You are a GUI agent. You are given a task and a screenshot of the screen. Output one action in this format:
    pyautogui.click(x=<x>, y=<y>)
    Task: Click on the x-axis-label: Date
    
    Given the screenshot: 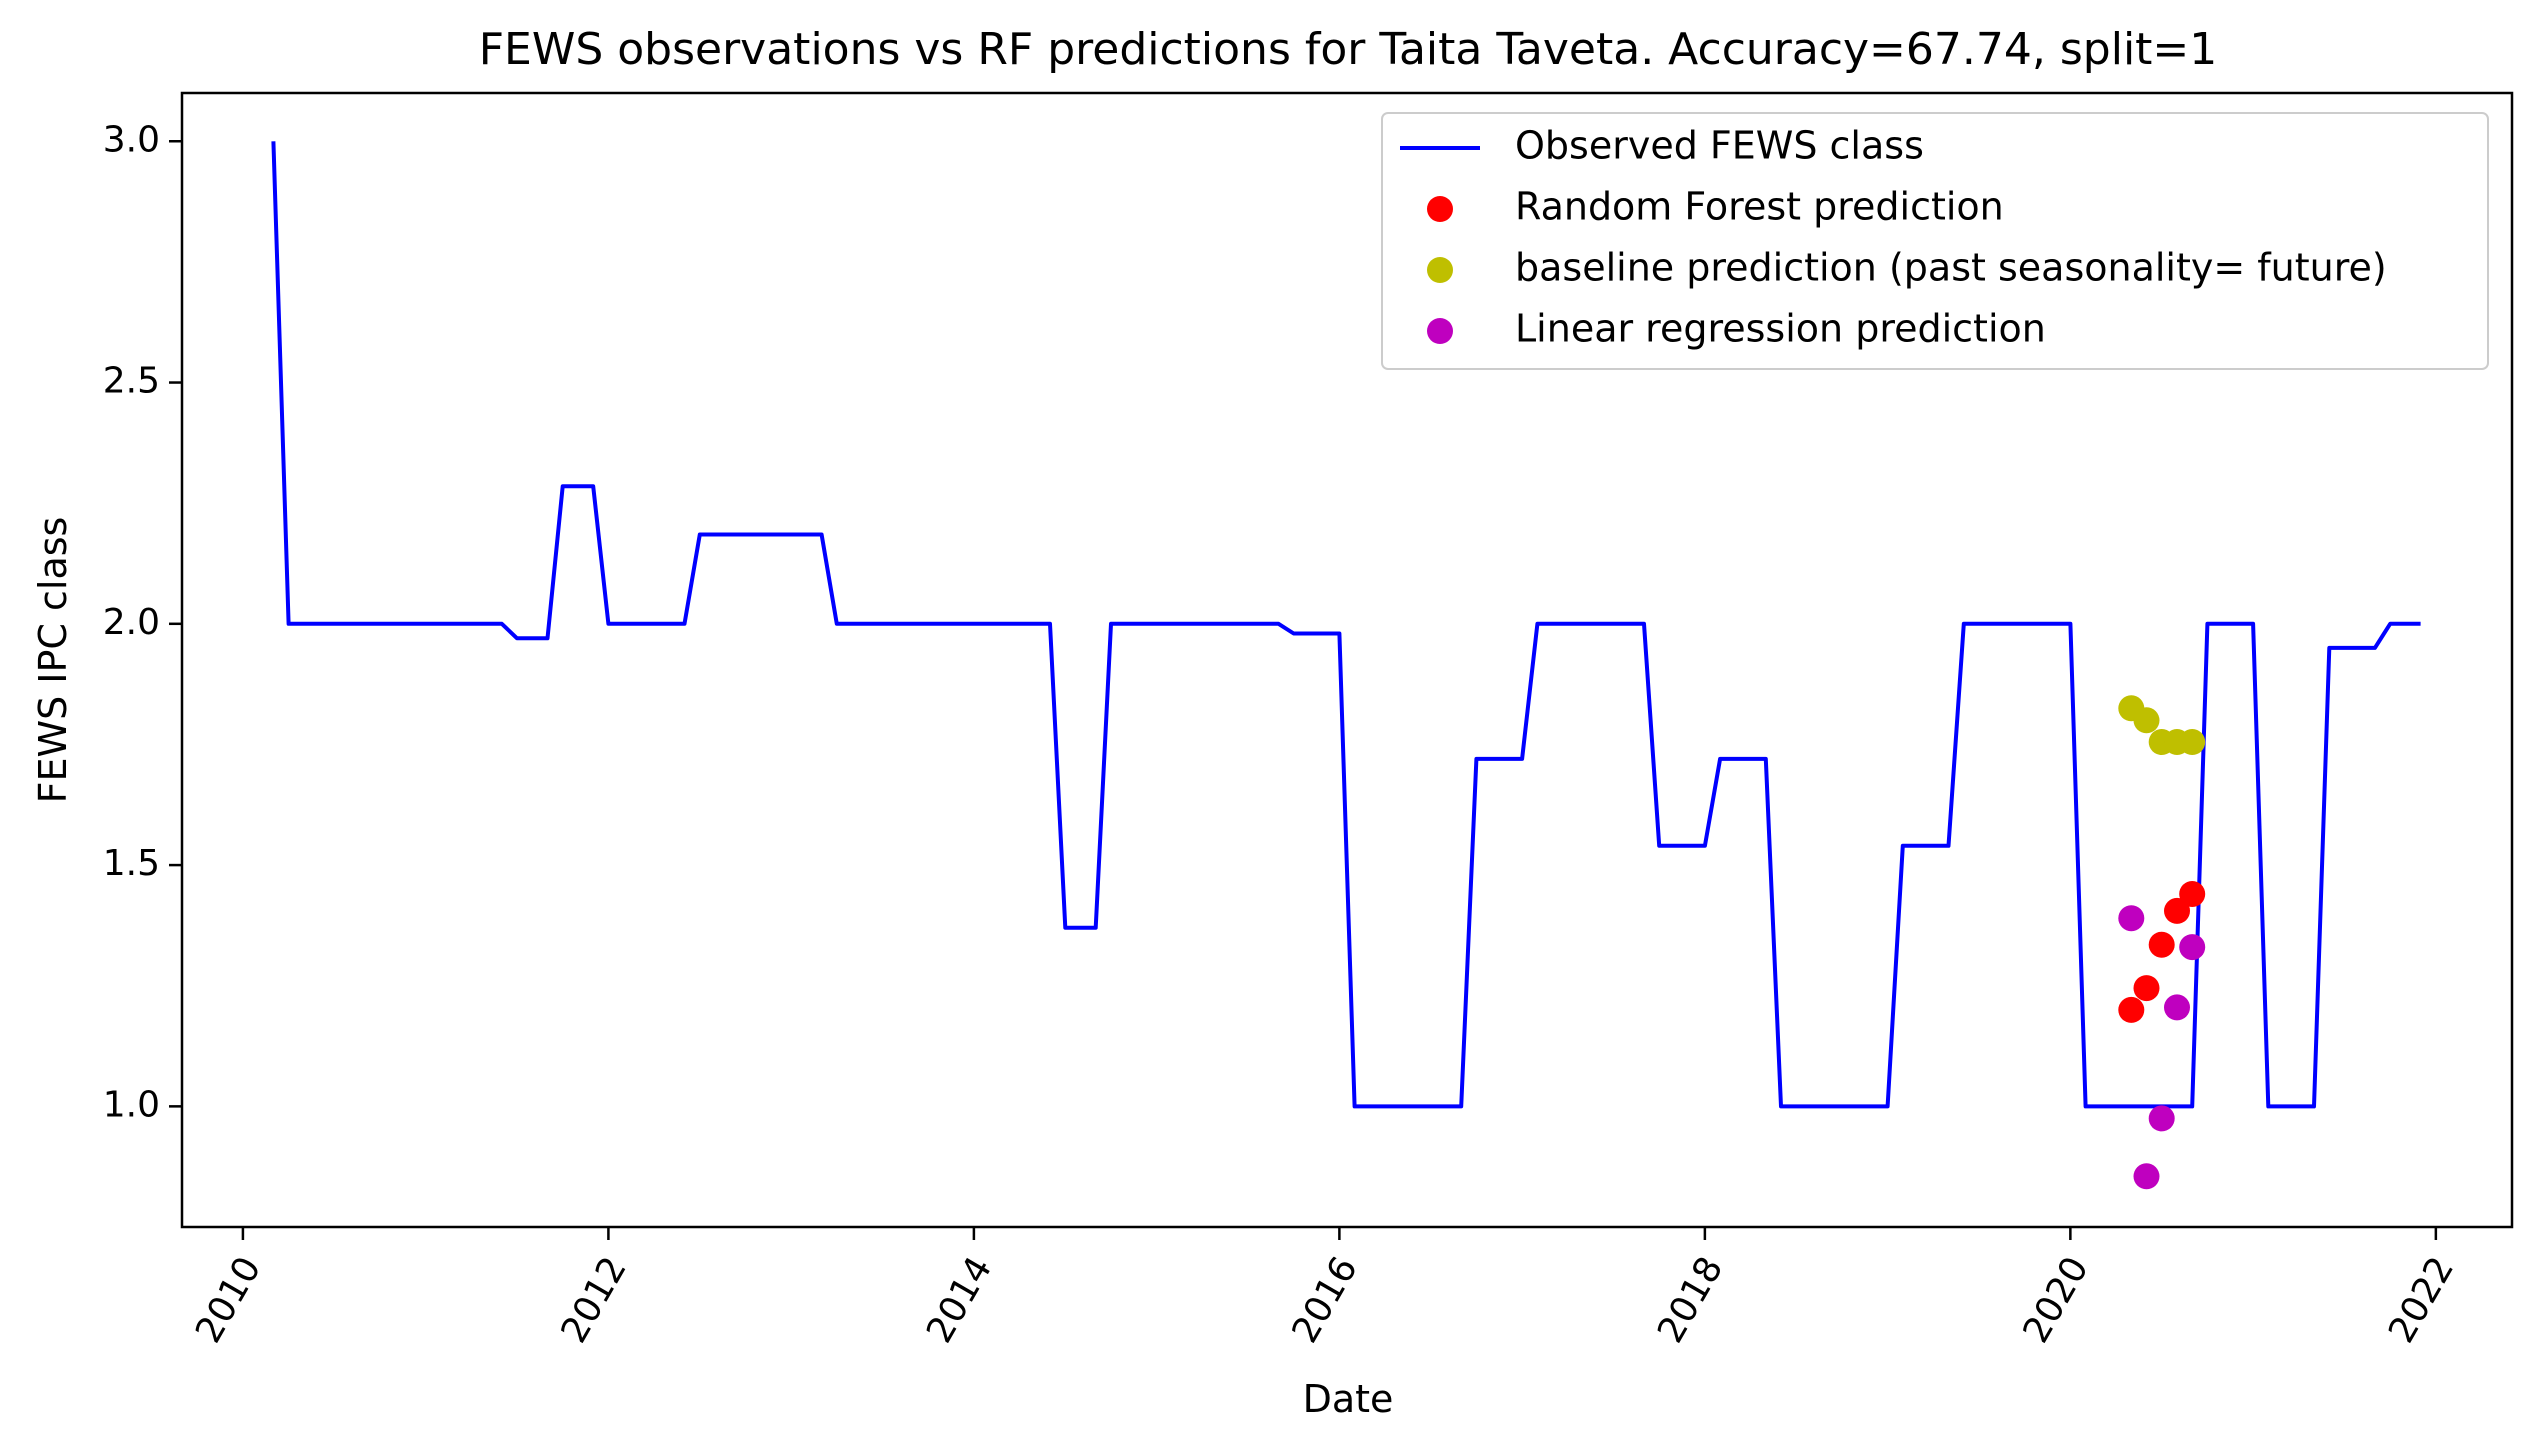 What is the action you would take?
    pyautogui.click(x=1348, y=1399)
    